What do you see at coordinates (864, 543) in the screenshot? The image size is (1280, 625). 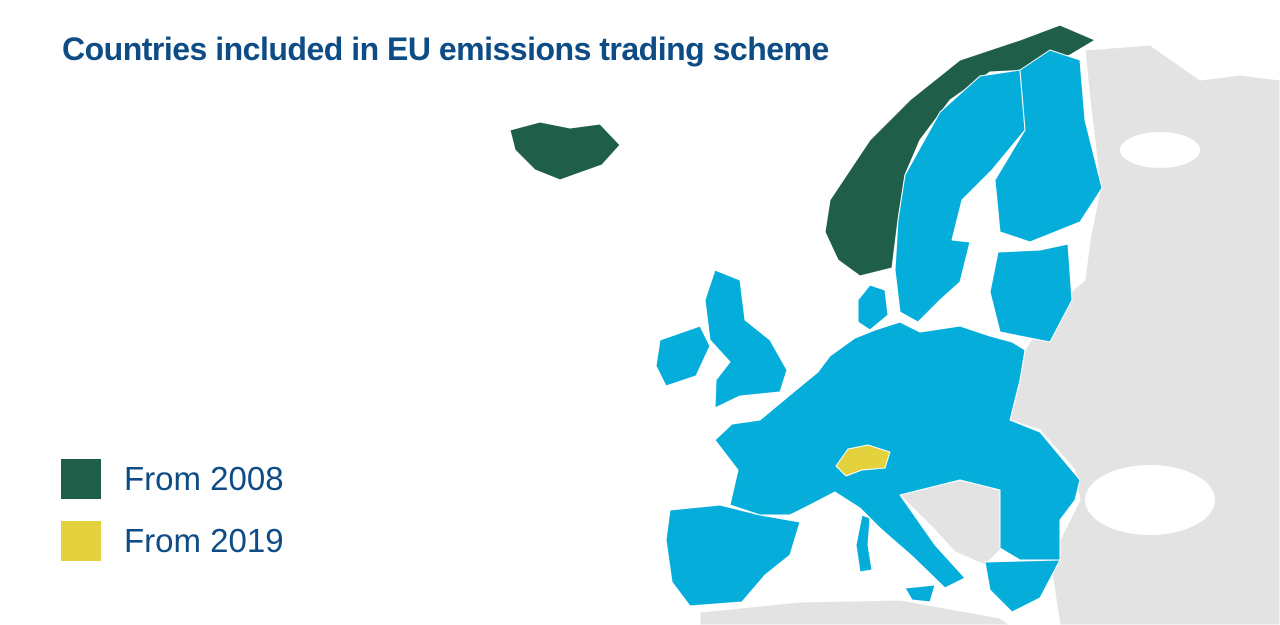 I see `map-island-sardinia-corsica` at bounding box center [864, 543].